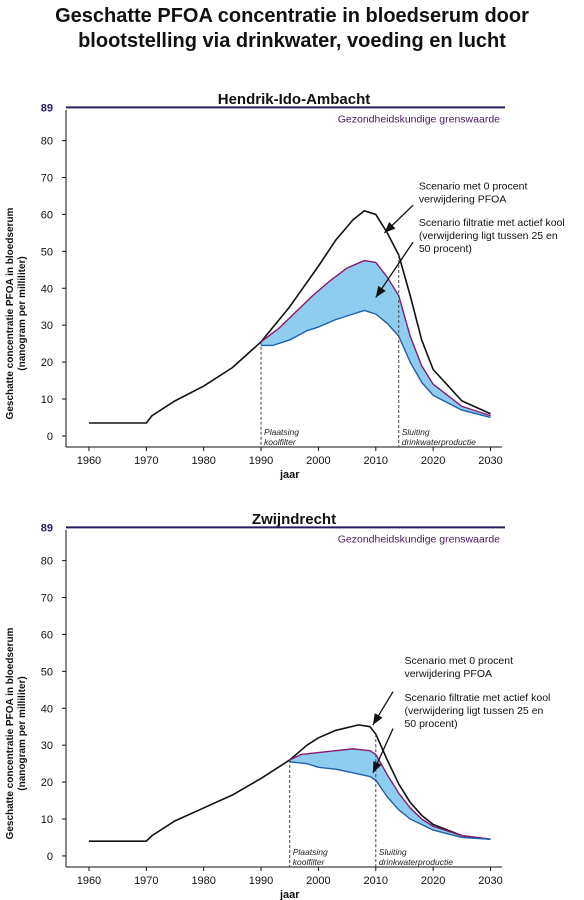  Describe the element at coordinates (394, 269) in the screenshot. I see `annotation-arrow-shaft` at that location.